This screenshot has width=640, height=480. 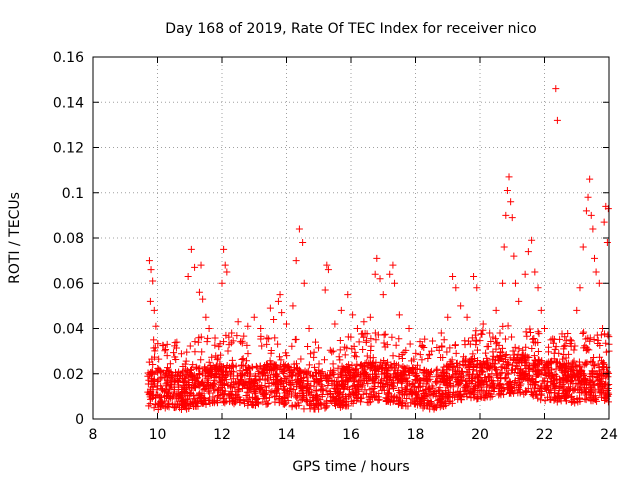 I want to click on y-tick-labels: 0 0.02 0.04 0.06 0.08 0.1 0.12 0.14 0.16, so click(x=68, y=239).